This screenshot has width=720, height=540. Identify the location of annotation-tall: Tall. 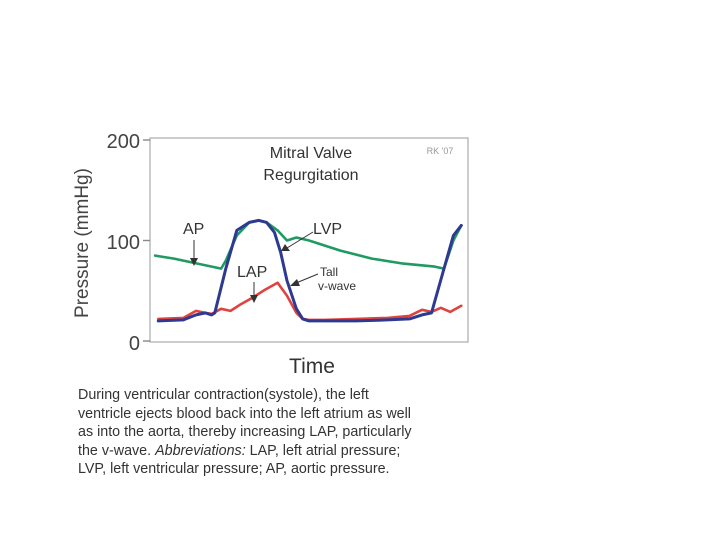
(329, 272).